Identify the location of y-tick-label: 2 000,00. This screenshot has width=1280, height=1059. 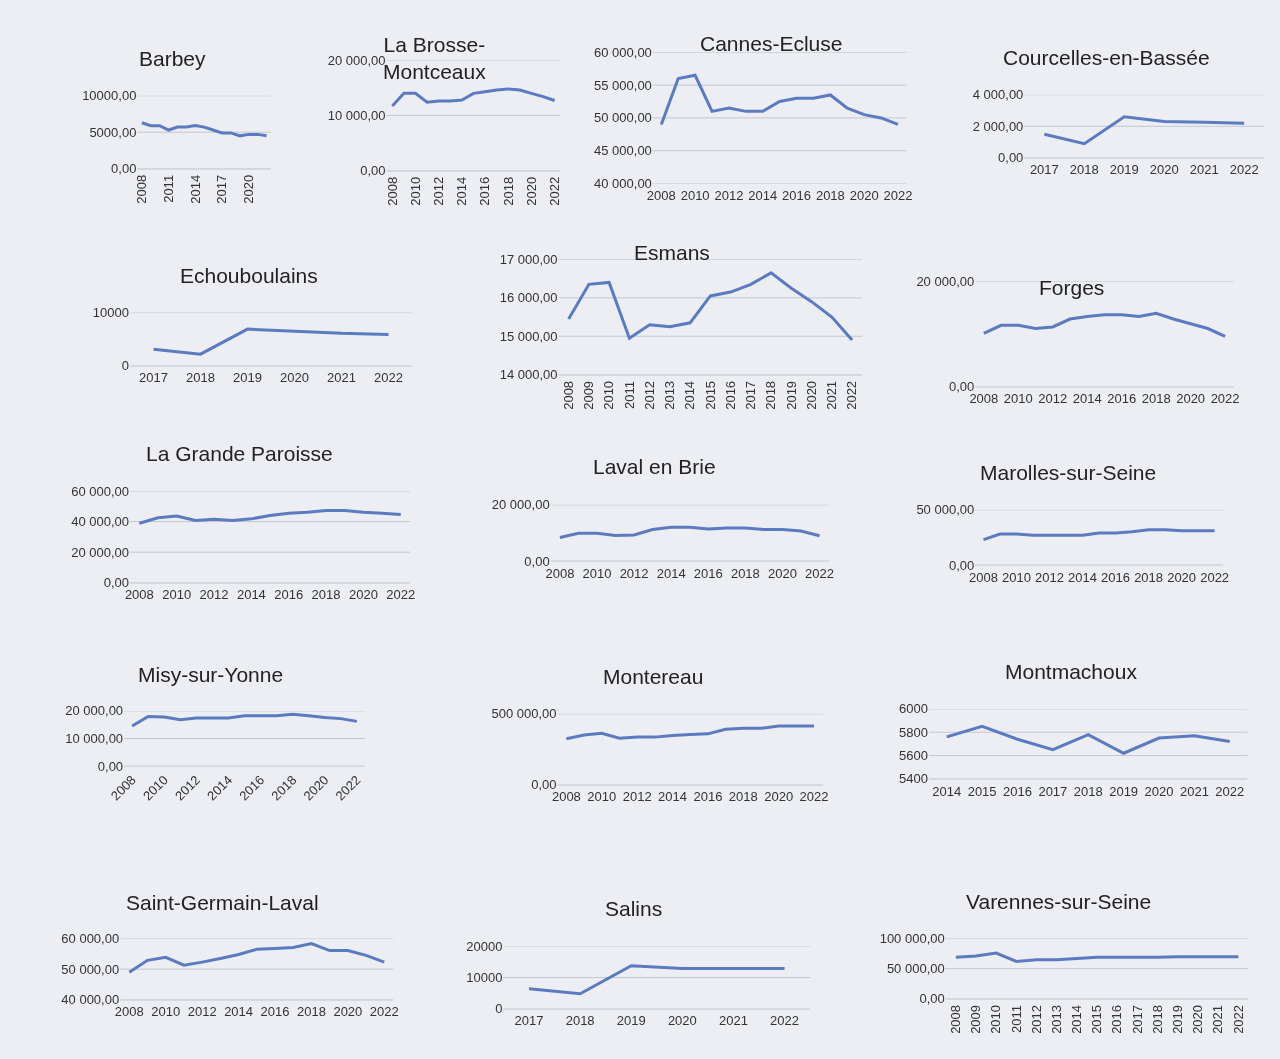
(998, 126).